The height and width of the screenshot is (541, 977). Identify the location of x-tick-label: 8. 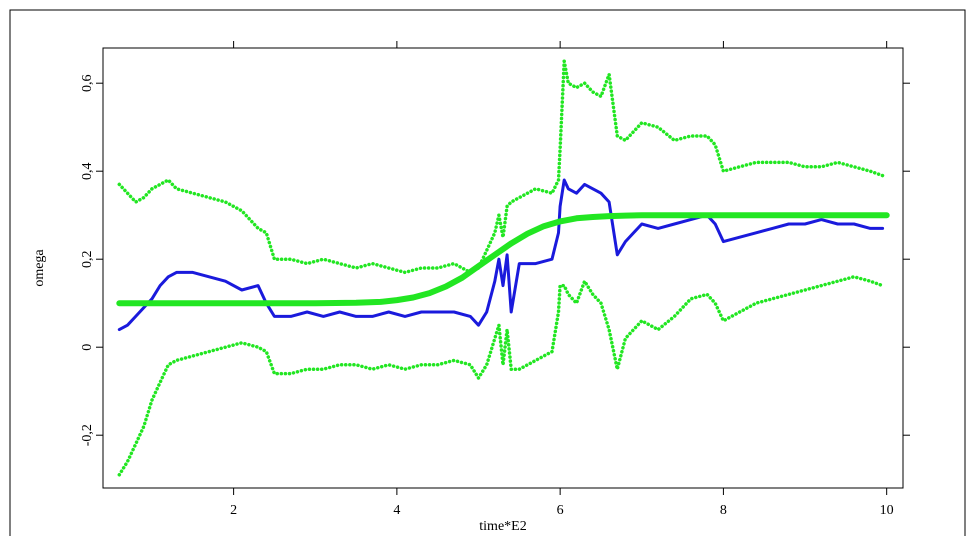
(723, 510).